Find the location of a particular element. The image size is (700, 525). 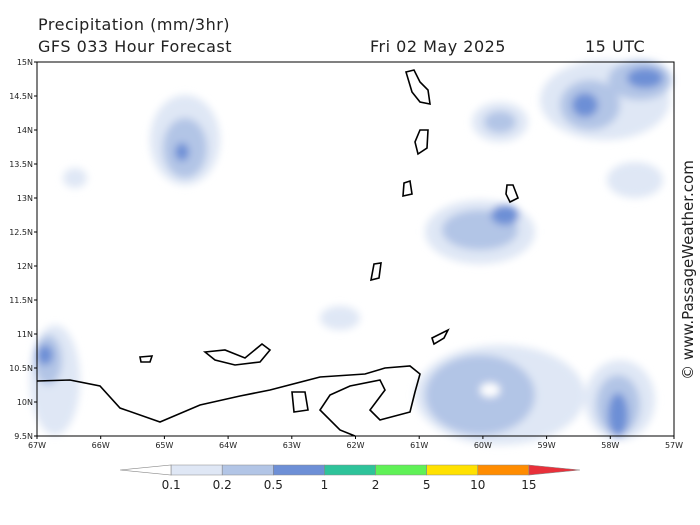

lon-label: 60W is located at coordinates (483, 445).